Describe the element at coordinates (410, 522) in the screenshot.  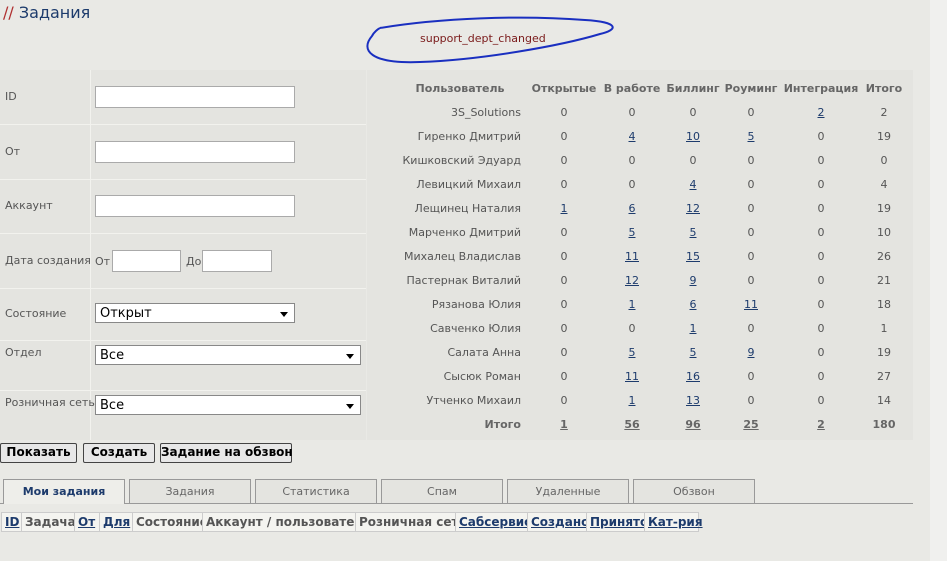
I see `list-header: Розничная сеть` at that location.